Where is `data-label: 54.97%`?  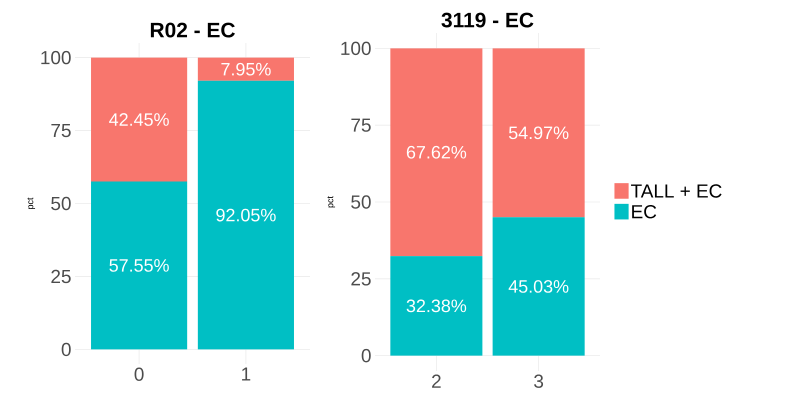 data-label: 54.97% is located at coordinates (538, 133).